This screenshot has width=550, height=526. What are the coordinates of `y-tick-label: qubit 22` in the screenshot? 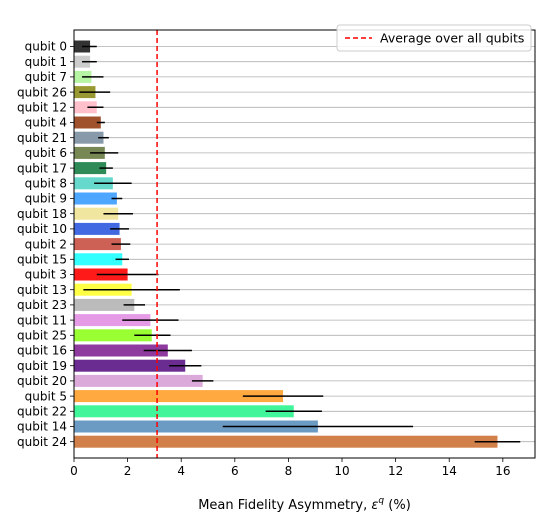 It's located at (42, 412).